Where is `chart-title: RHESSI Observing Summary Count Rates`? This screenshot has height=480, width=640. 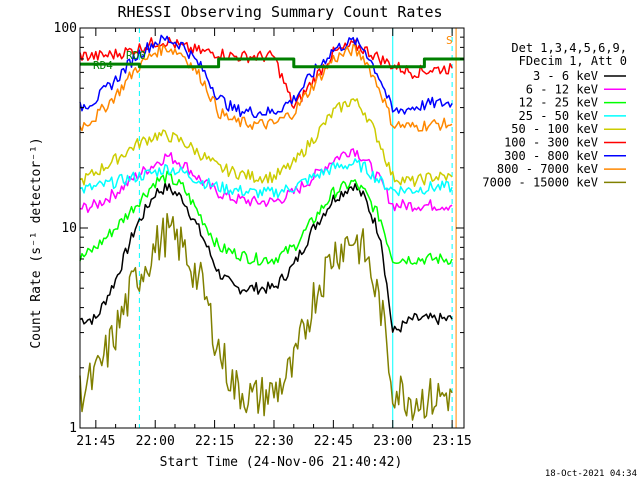 chart-title: RHESSI Observing Summary Count Rates is located at coordinates (279, 12).